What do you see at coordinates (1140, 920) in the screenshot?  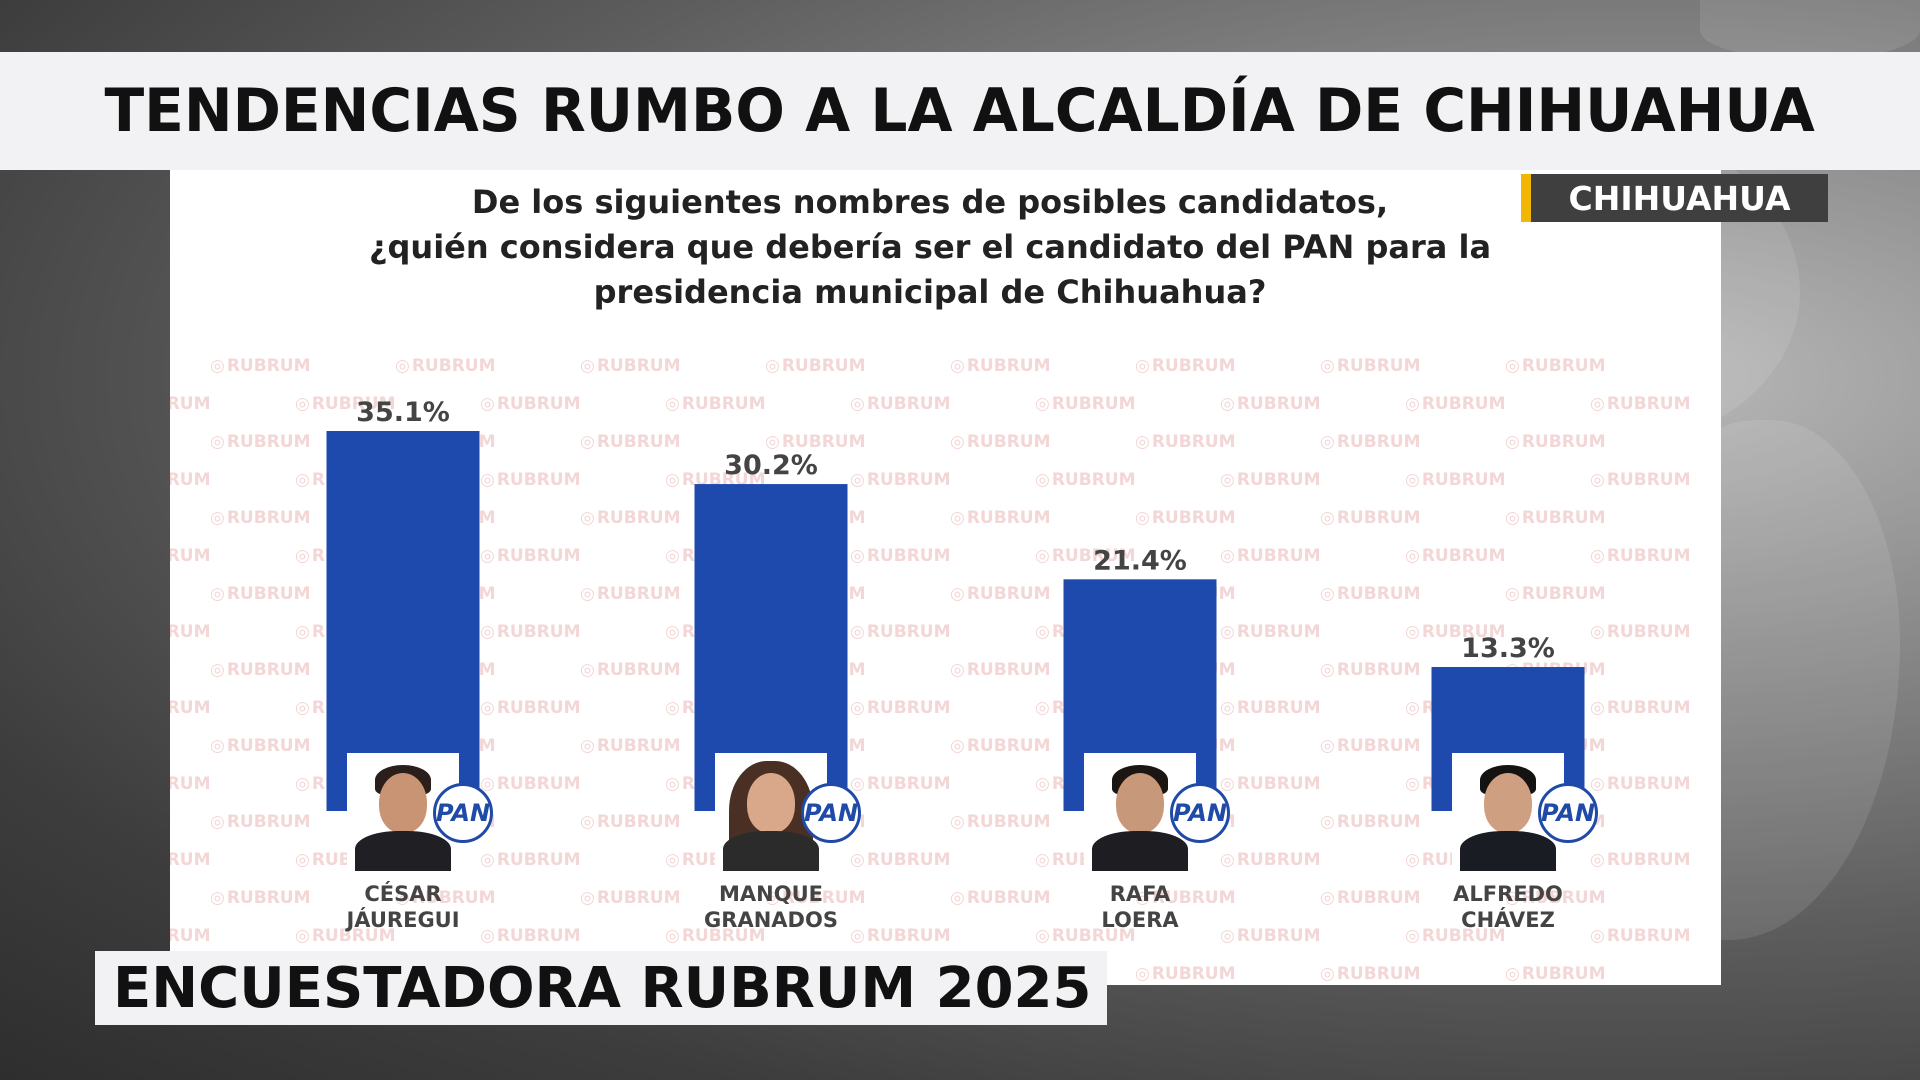 I see `candidate-name-line: LOERA` at bounding box center [1140, 920].